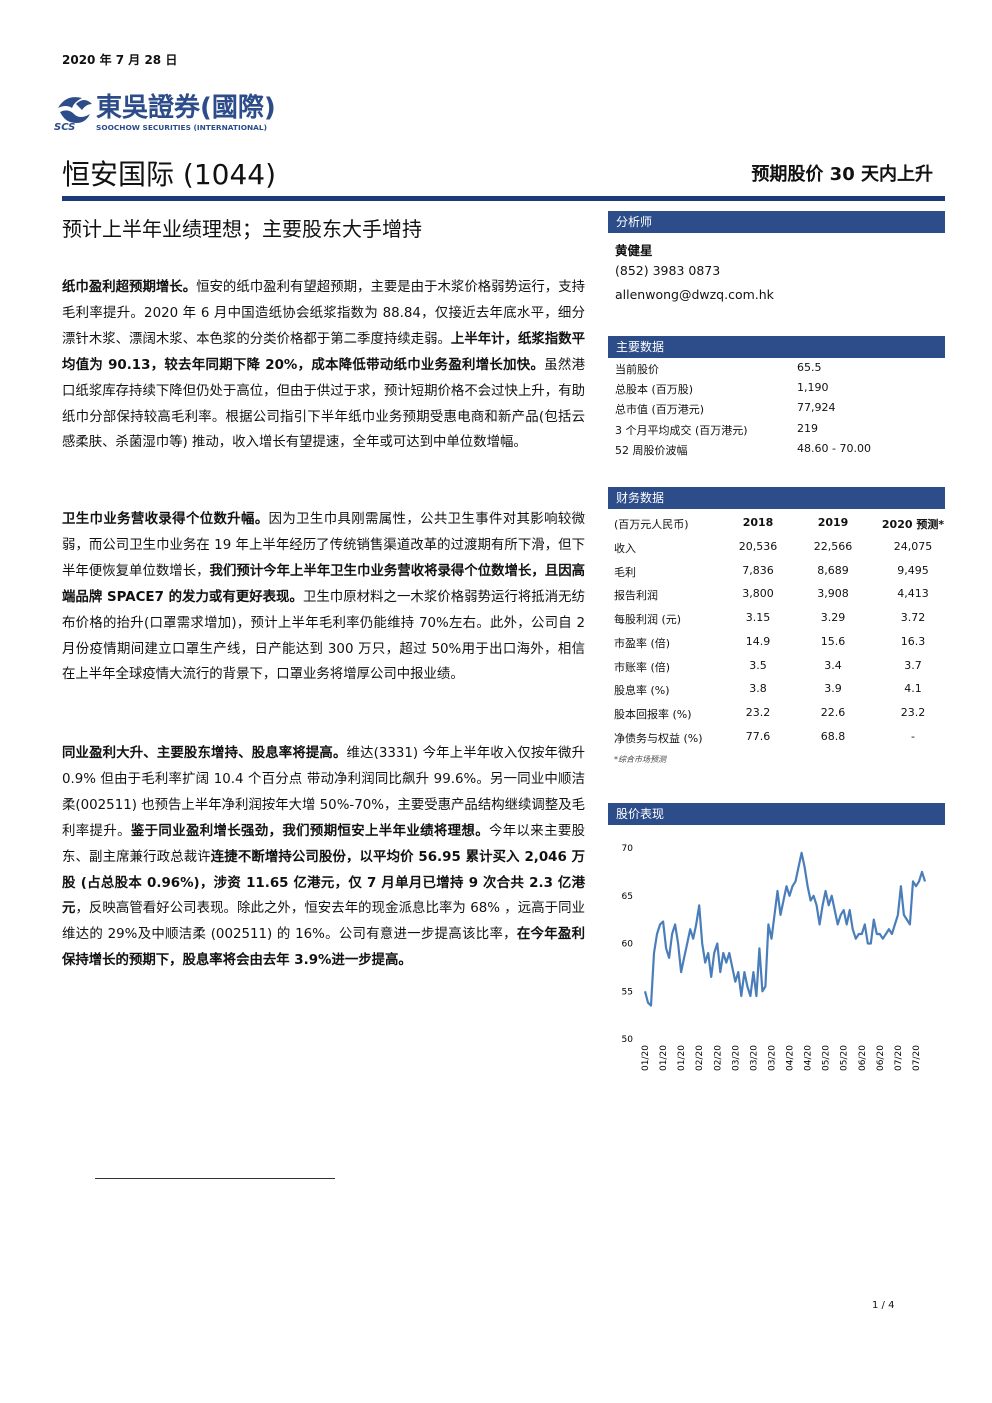 Image resolution: width=992 pixels, height=1403 pixels. What do you see at coordinates (637, 369) in the screenshot?
I see `key-data-label: 当前股价` at bounding box center [637, 369].